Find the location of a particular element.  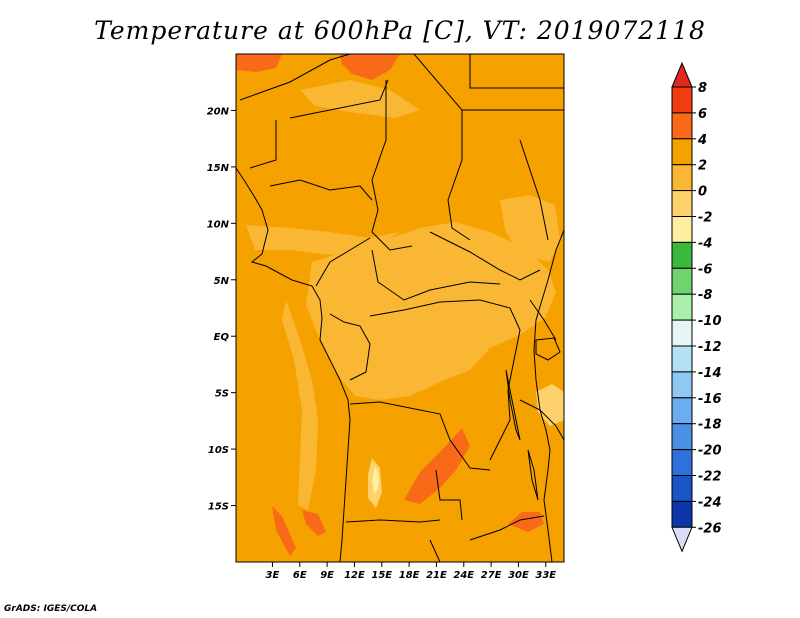

border-sudan-ethiopia is located at coordinates (534, 190).